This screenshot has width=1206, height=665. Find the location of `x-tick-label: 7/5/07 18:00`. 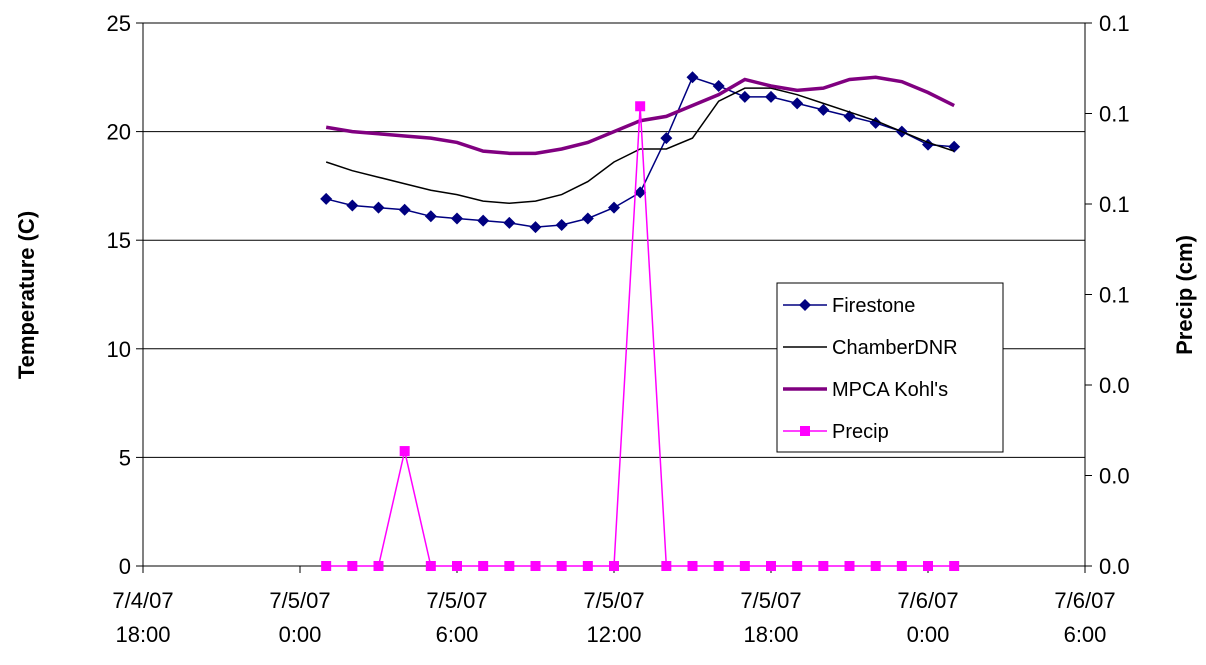

x-tick-label: 7/5/07 18:00 is located at coordinates (770, 617).